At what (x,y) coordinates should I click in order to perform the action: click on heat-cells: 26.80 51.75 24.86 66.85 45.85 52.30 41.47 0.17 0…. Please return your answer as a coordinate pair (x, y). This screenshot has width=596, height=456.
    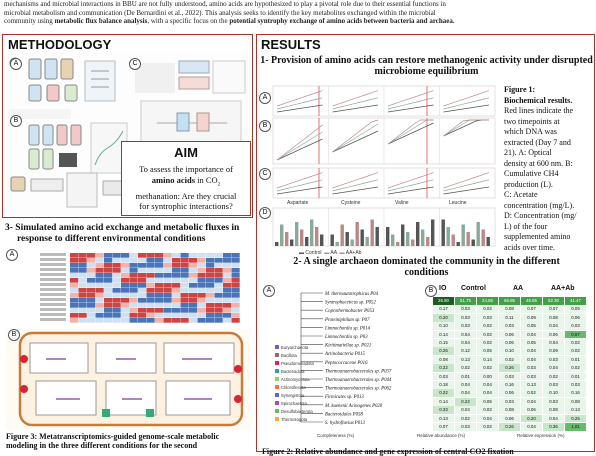
    Looking at the image, I should click on (512, 365).